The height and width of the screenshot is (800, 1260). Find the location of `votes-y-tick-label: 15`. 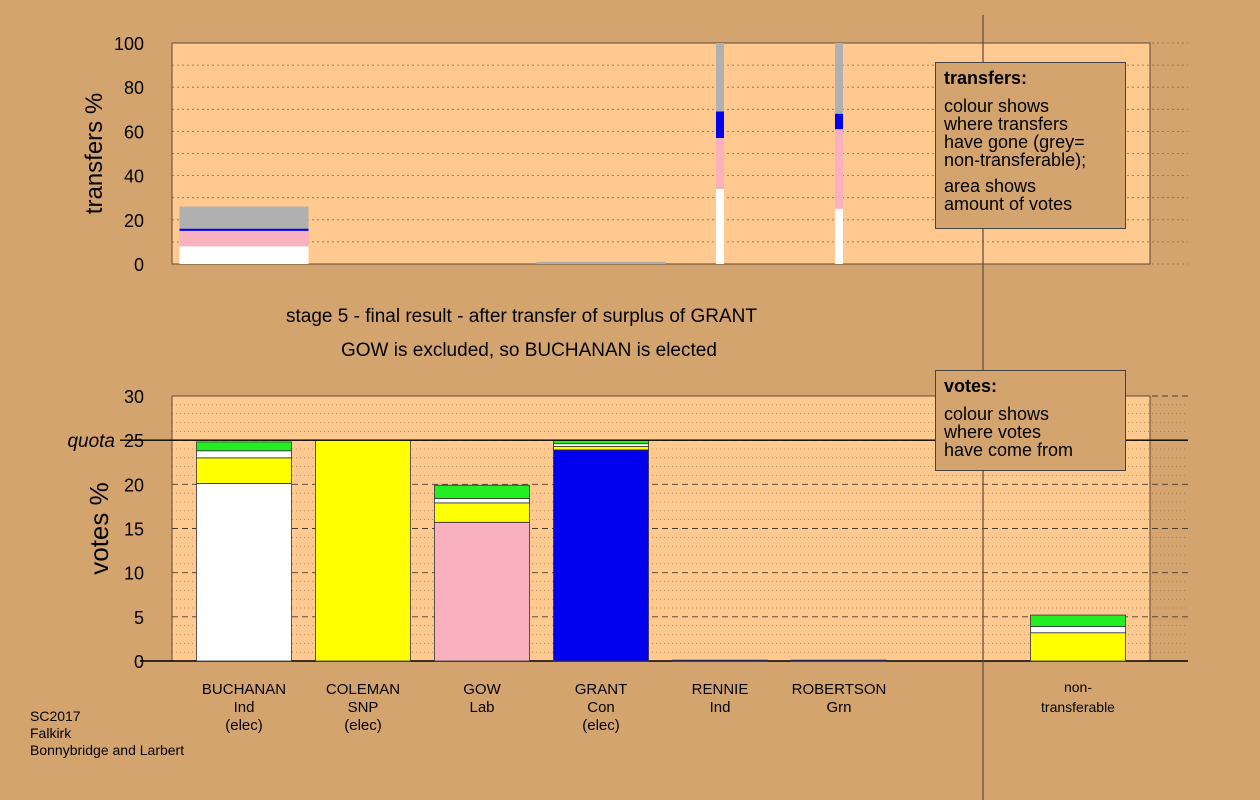

votes-y-tick-label: 15 is located at coordinates (134, 530).